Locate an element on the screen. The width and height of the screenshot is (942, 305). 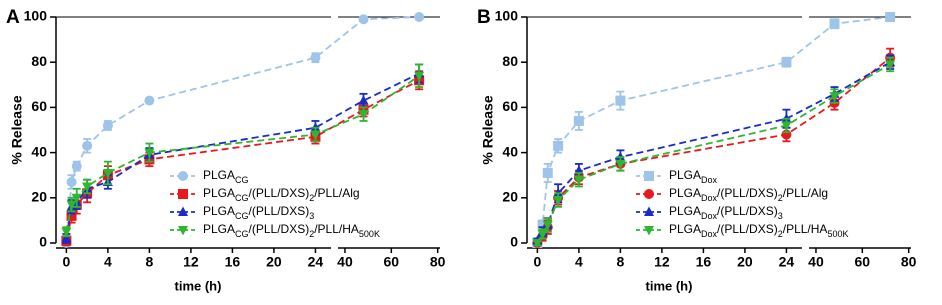
legend-label: PLGADox/(PLL/DXS)2/PLL/HA500K is located at coordinates (758, 230).